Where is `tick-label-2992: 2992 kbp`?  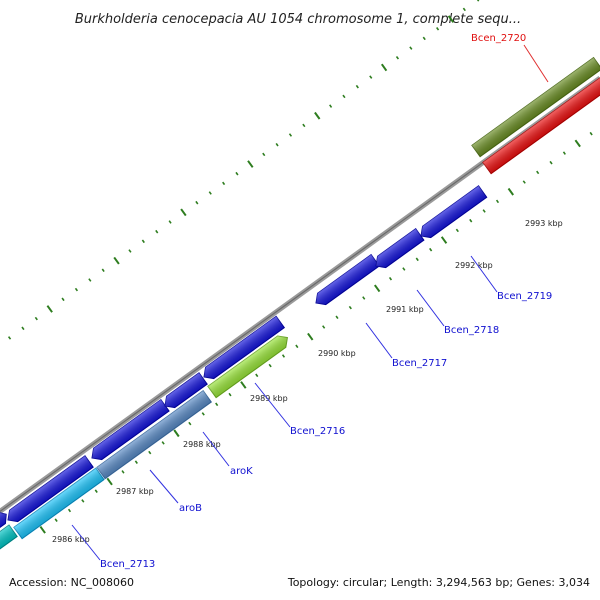 tick-label-2992: 2992 kbp is located at coordinates (474, 265).